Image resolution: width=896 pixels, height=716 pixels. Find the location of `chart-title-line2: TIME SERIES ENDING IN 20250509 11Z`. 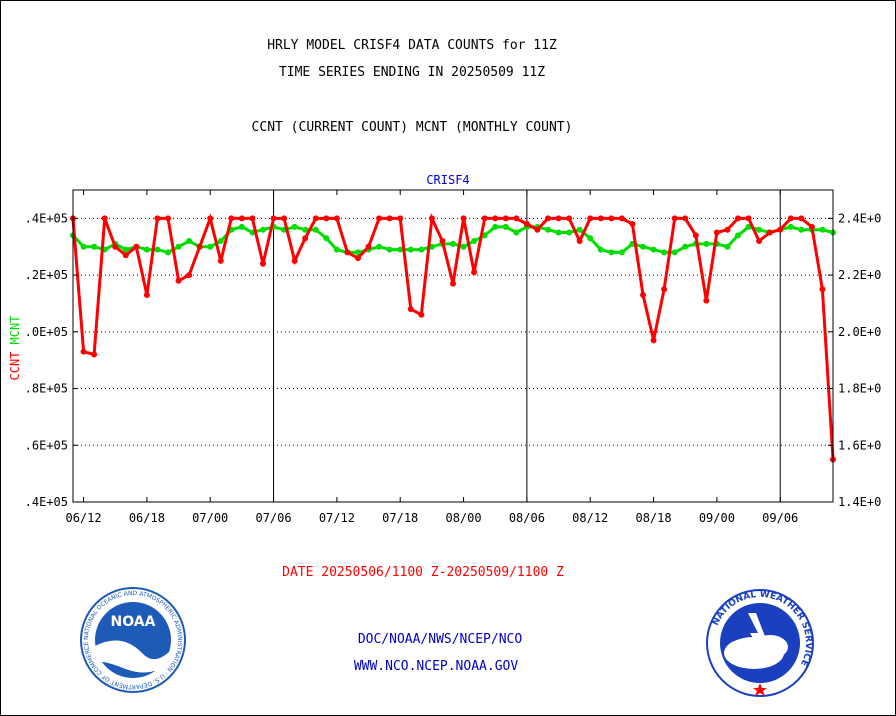

chart-title-line2: TIME SERIES ENDING IN 20250509 11Z is located at coordinates (412, 72).